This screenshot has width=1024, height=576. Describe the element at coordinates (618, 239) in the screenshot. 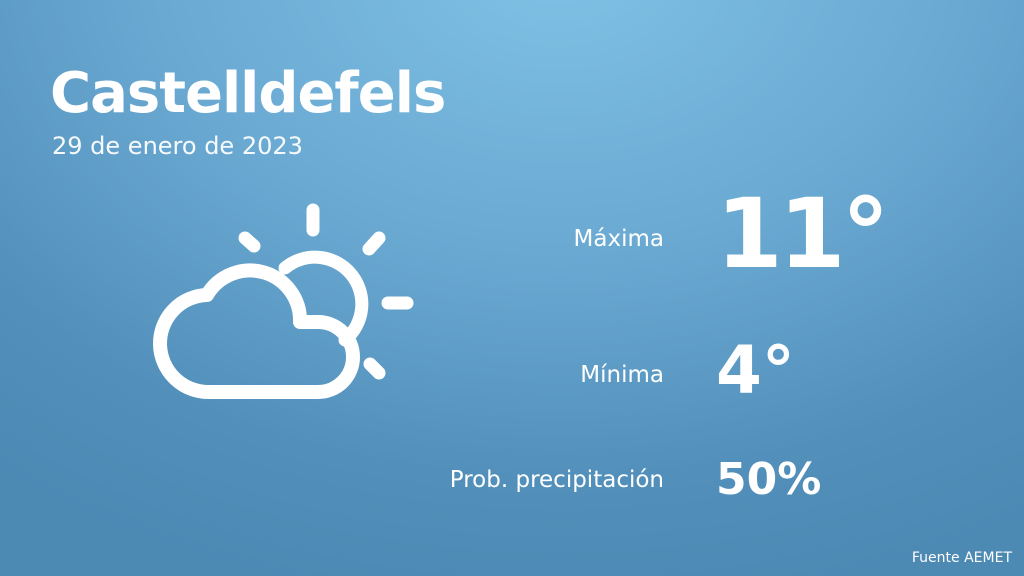

I see `max-label: Máxima` at that location.